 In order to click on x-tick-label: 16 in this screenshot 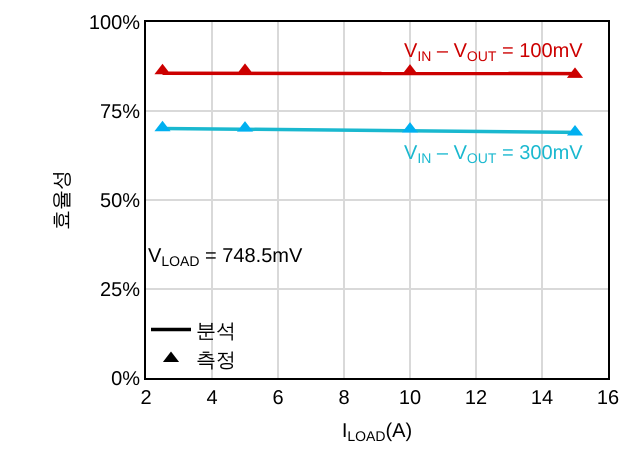, I will do `click(608, 398)`.